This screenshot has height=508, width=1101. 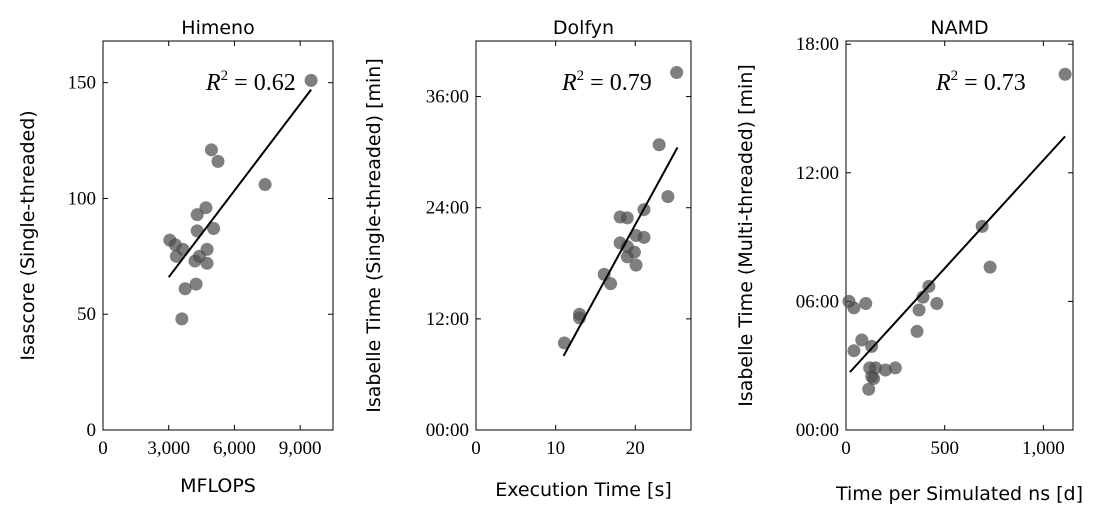 I want to click on namd-y-tick-label: 18:00, so click(x=817, y=44).